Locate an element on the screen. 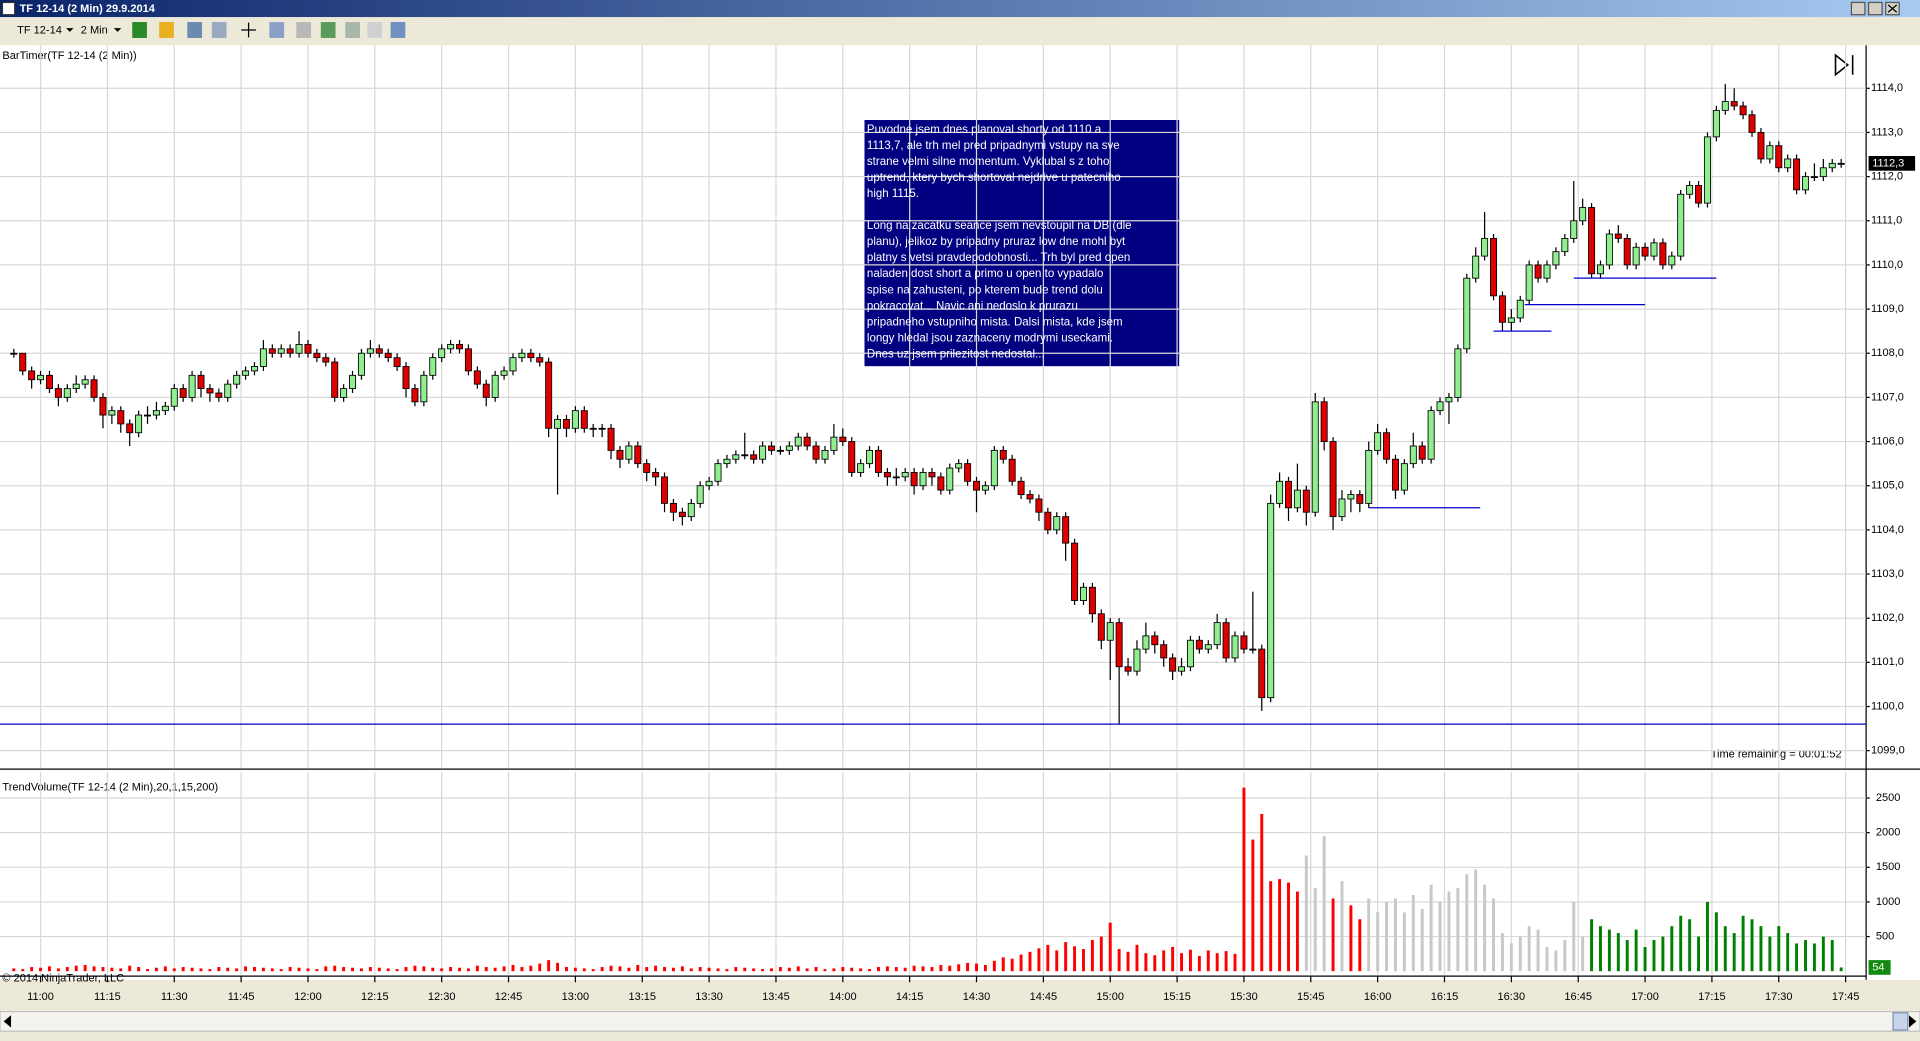  scrollbar is located at coordinates (960, 1021).